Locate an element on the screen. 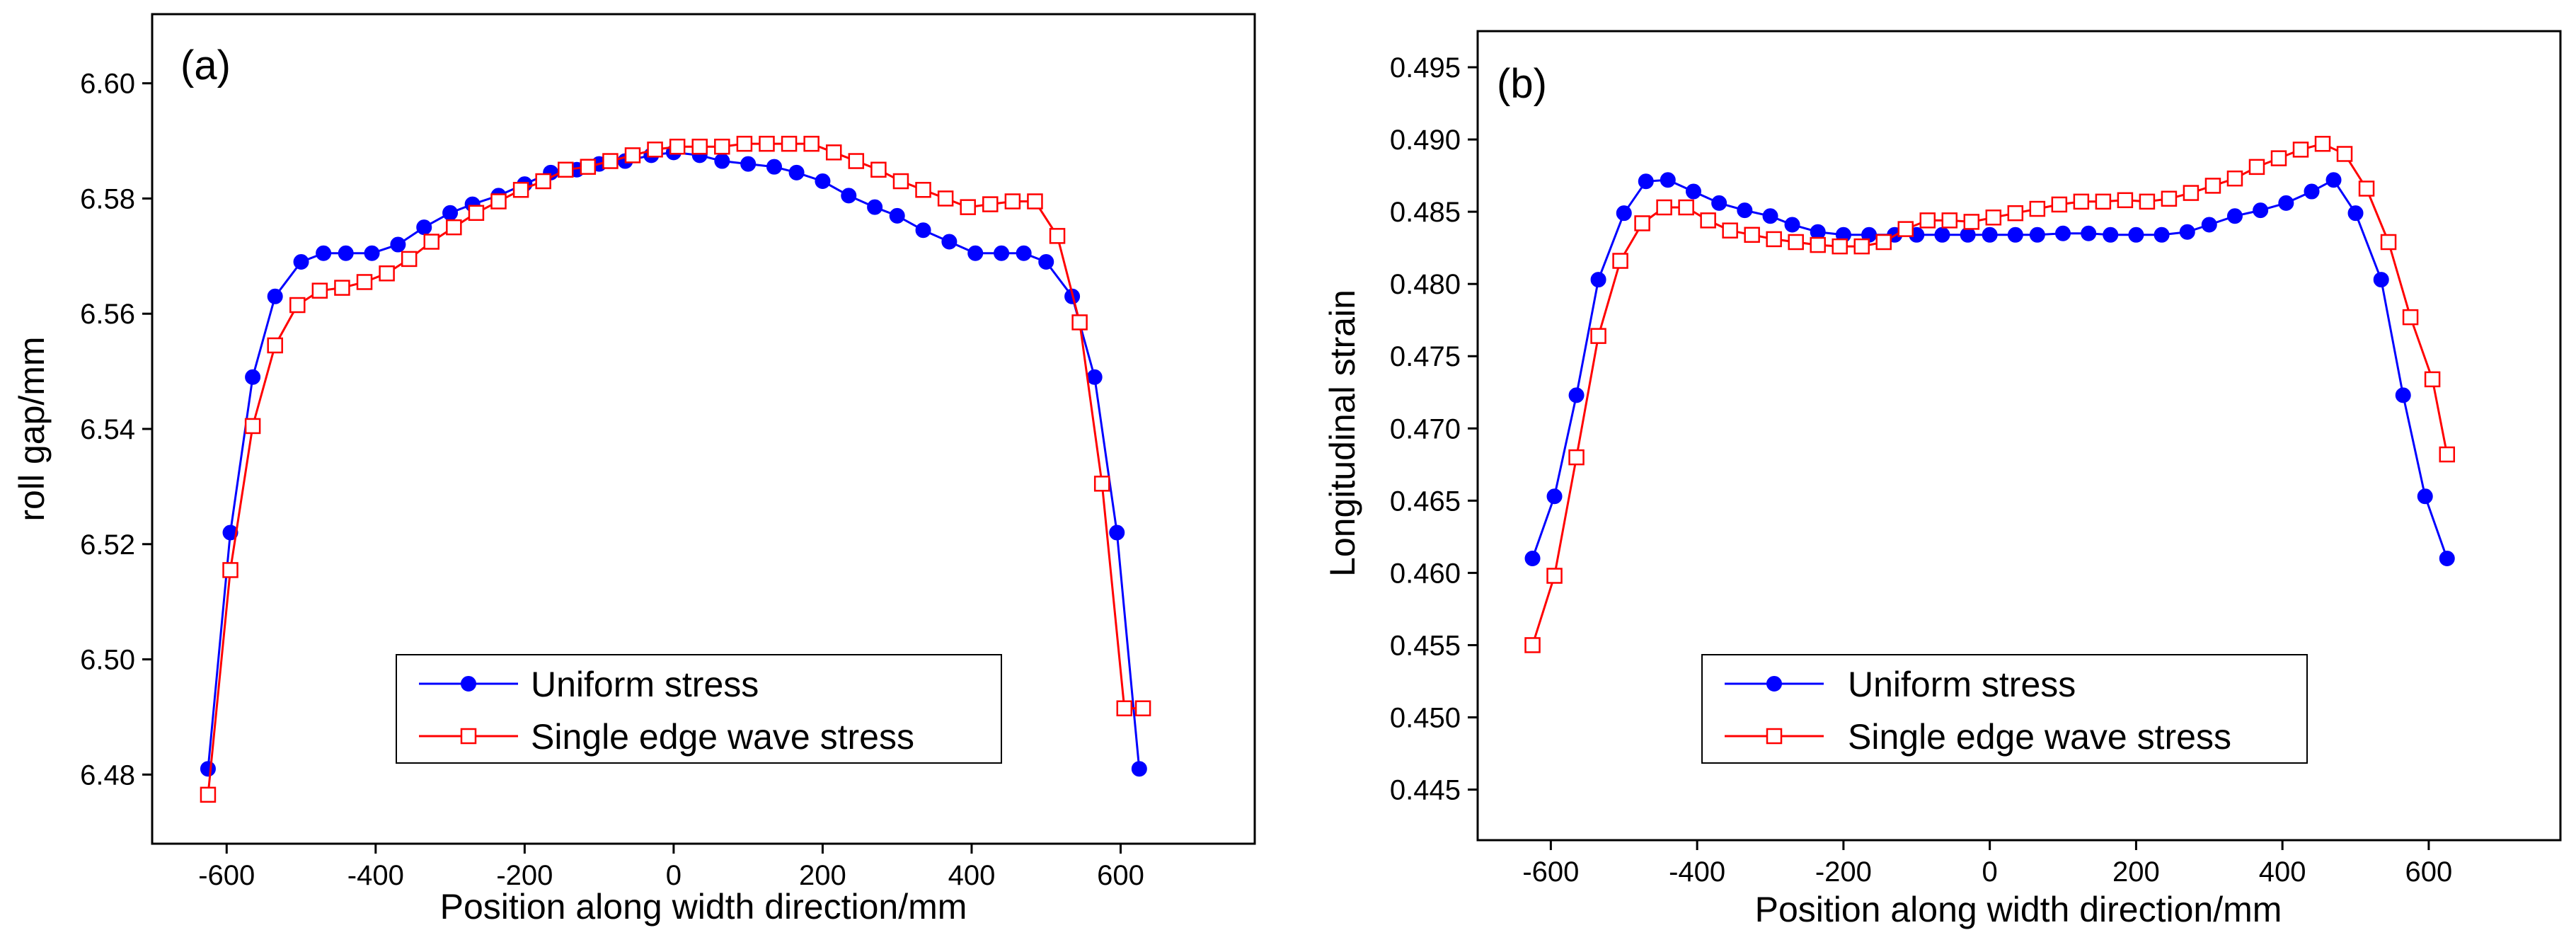 The width and height of the screenshot is (2576, 952). panel-b-legend-marker-uniform is located at coordinates (1774, 684).